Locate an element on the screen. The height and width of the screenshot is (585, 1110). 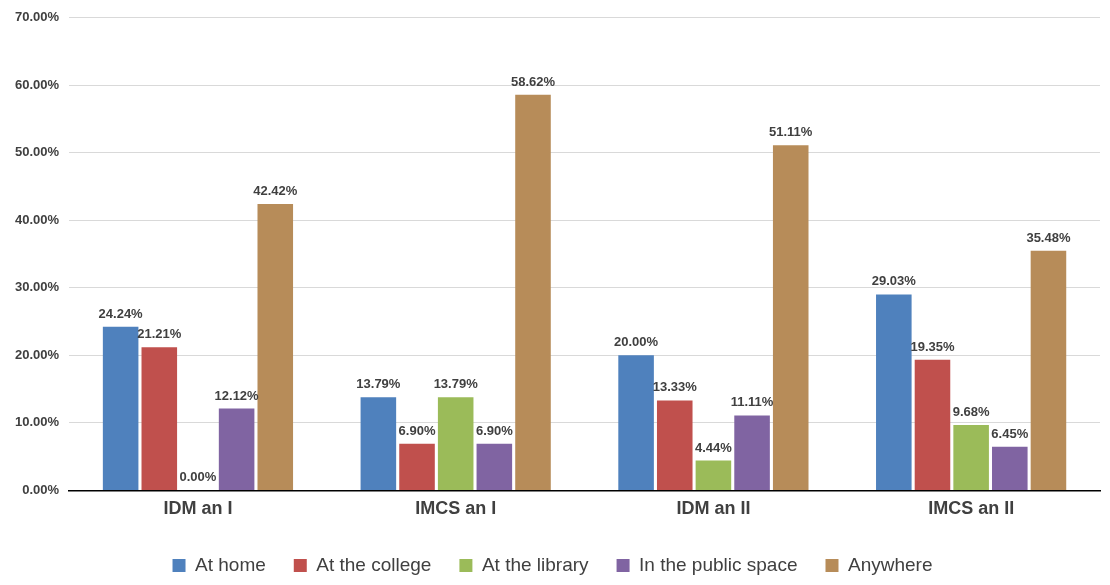
y-tick-label: 0.00% is located at coordinates (41, 489).